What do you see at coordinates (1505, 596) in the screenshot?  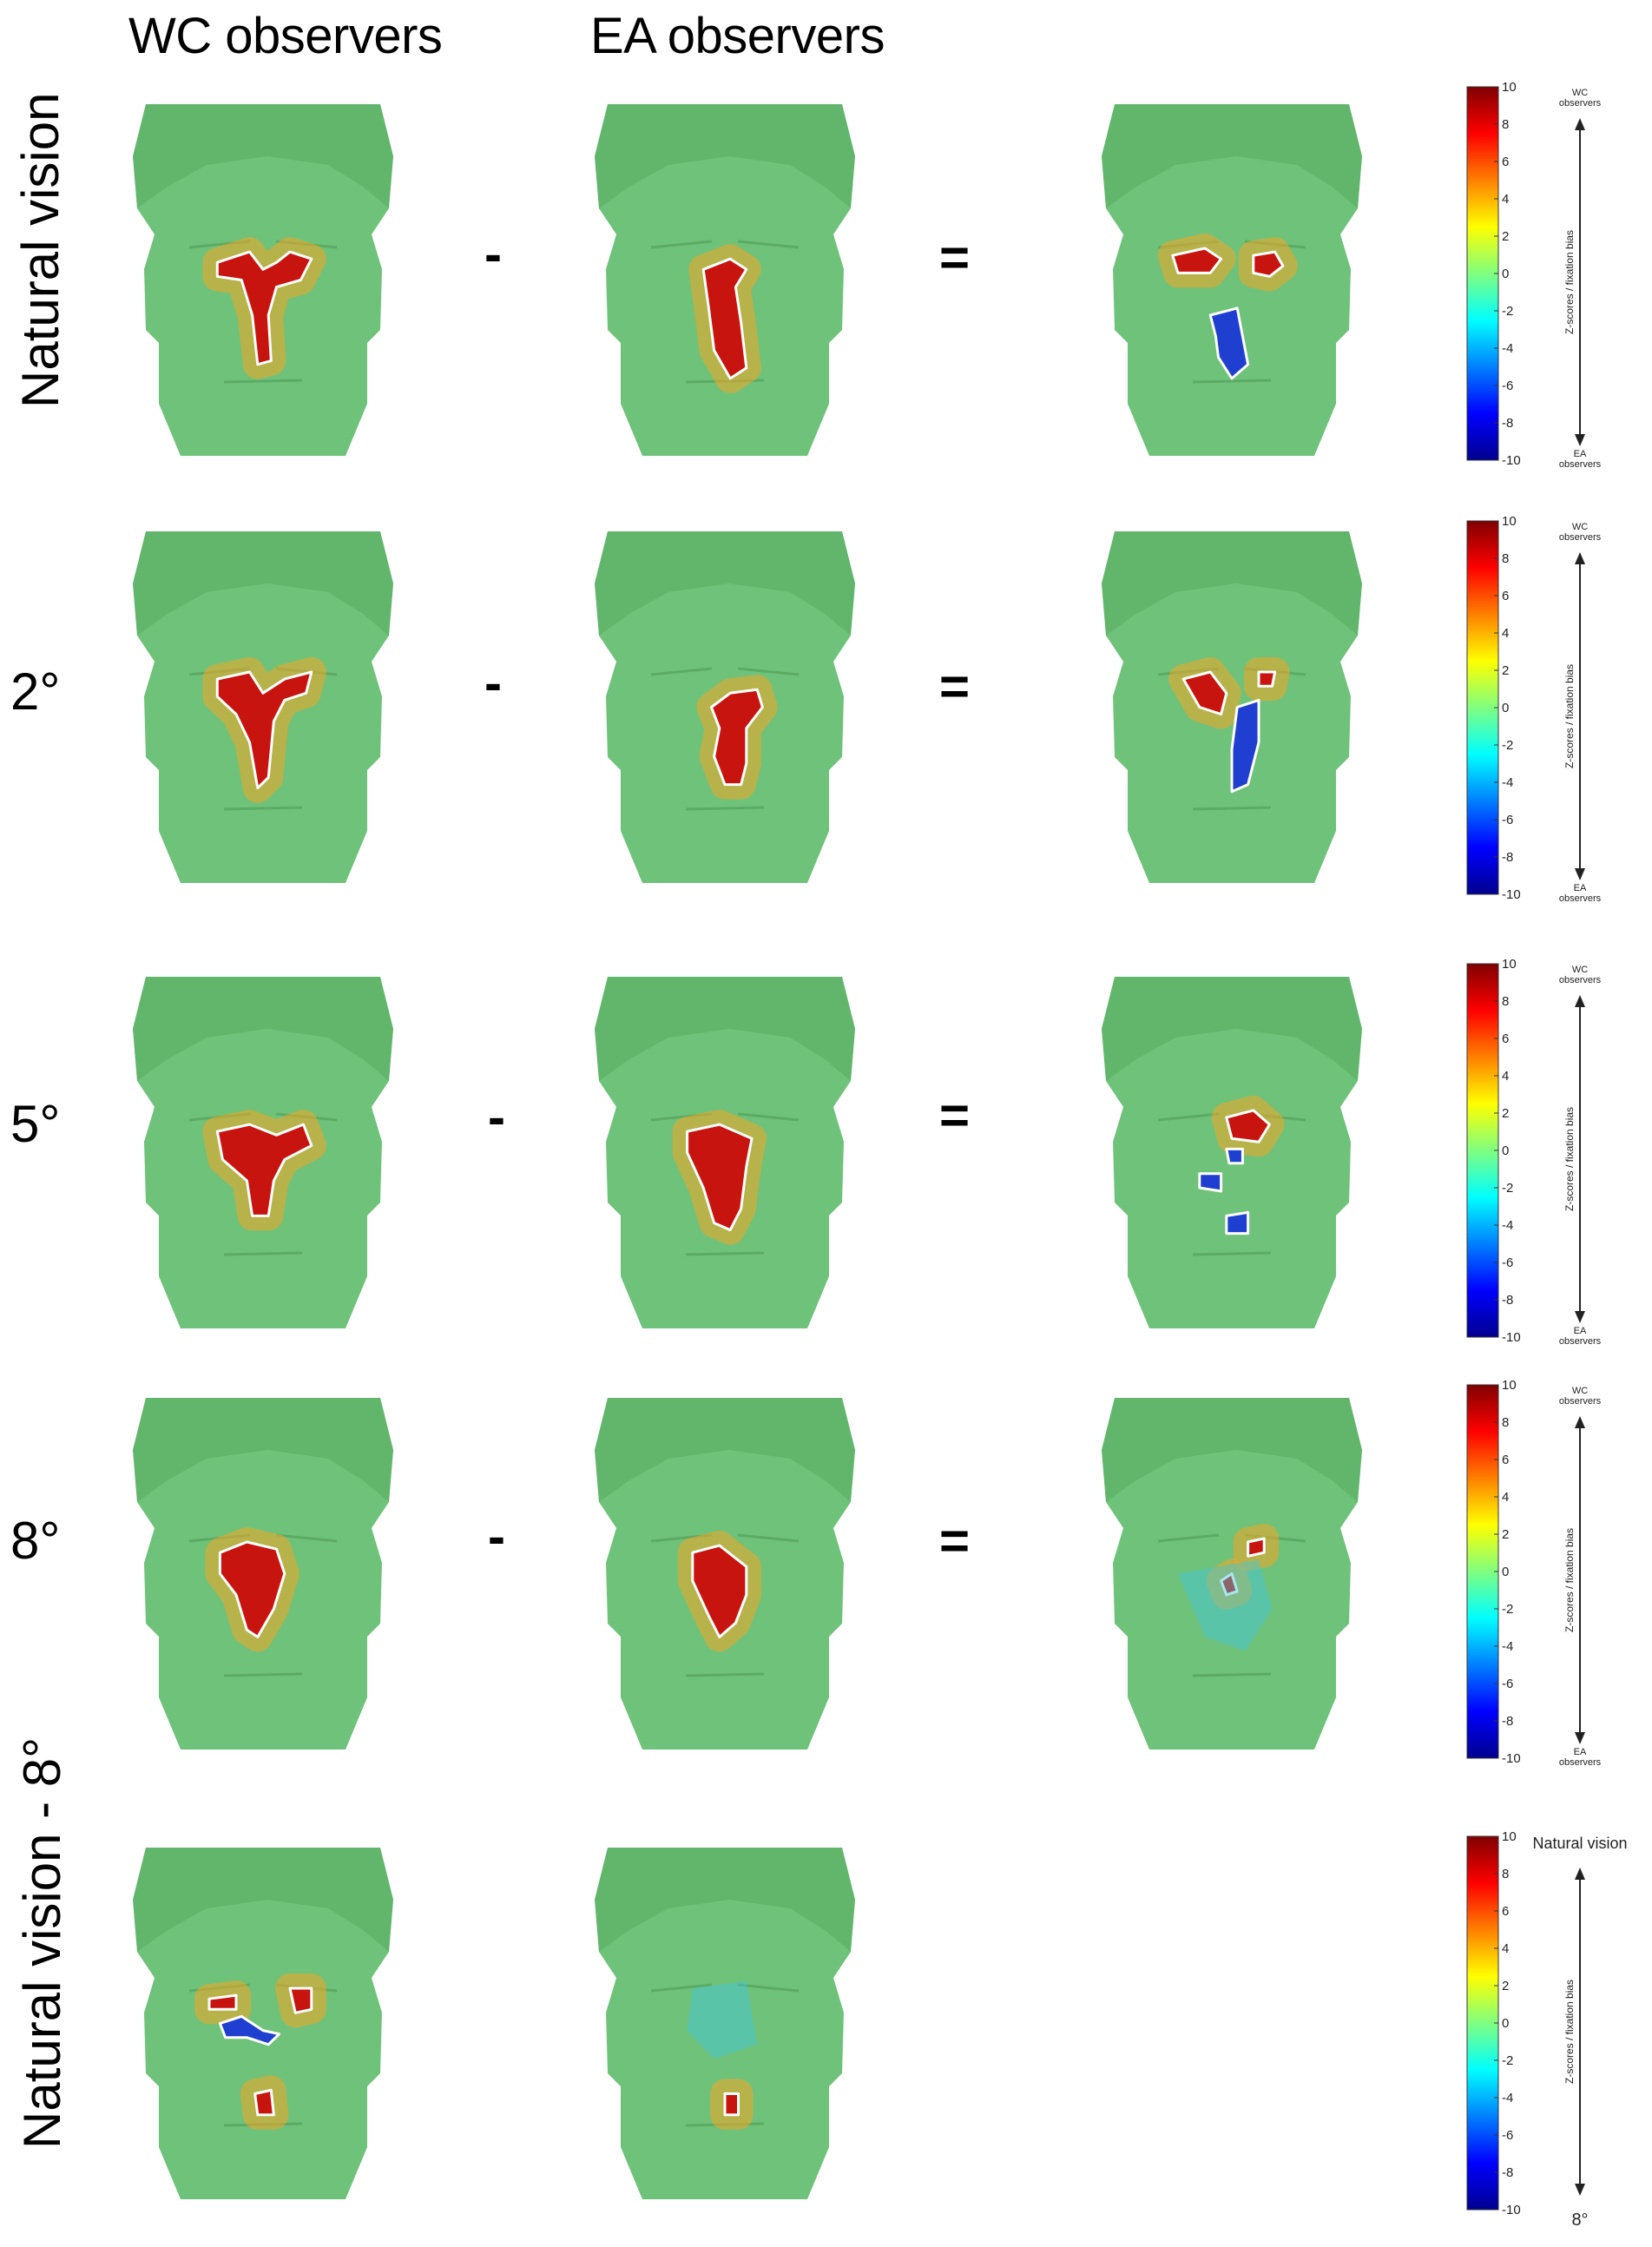 I see `colorbar-tick-label: 6` at bounding box center [1505, 596].